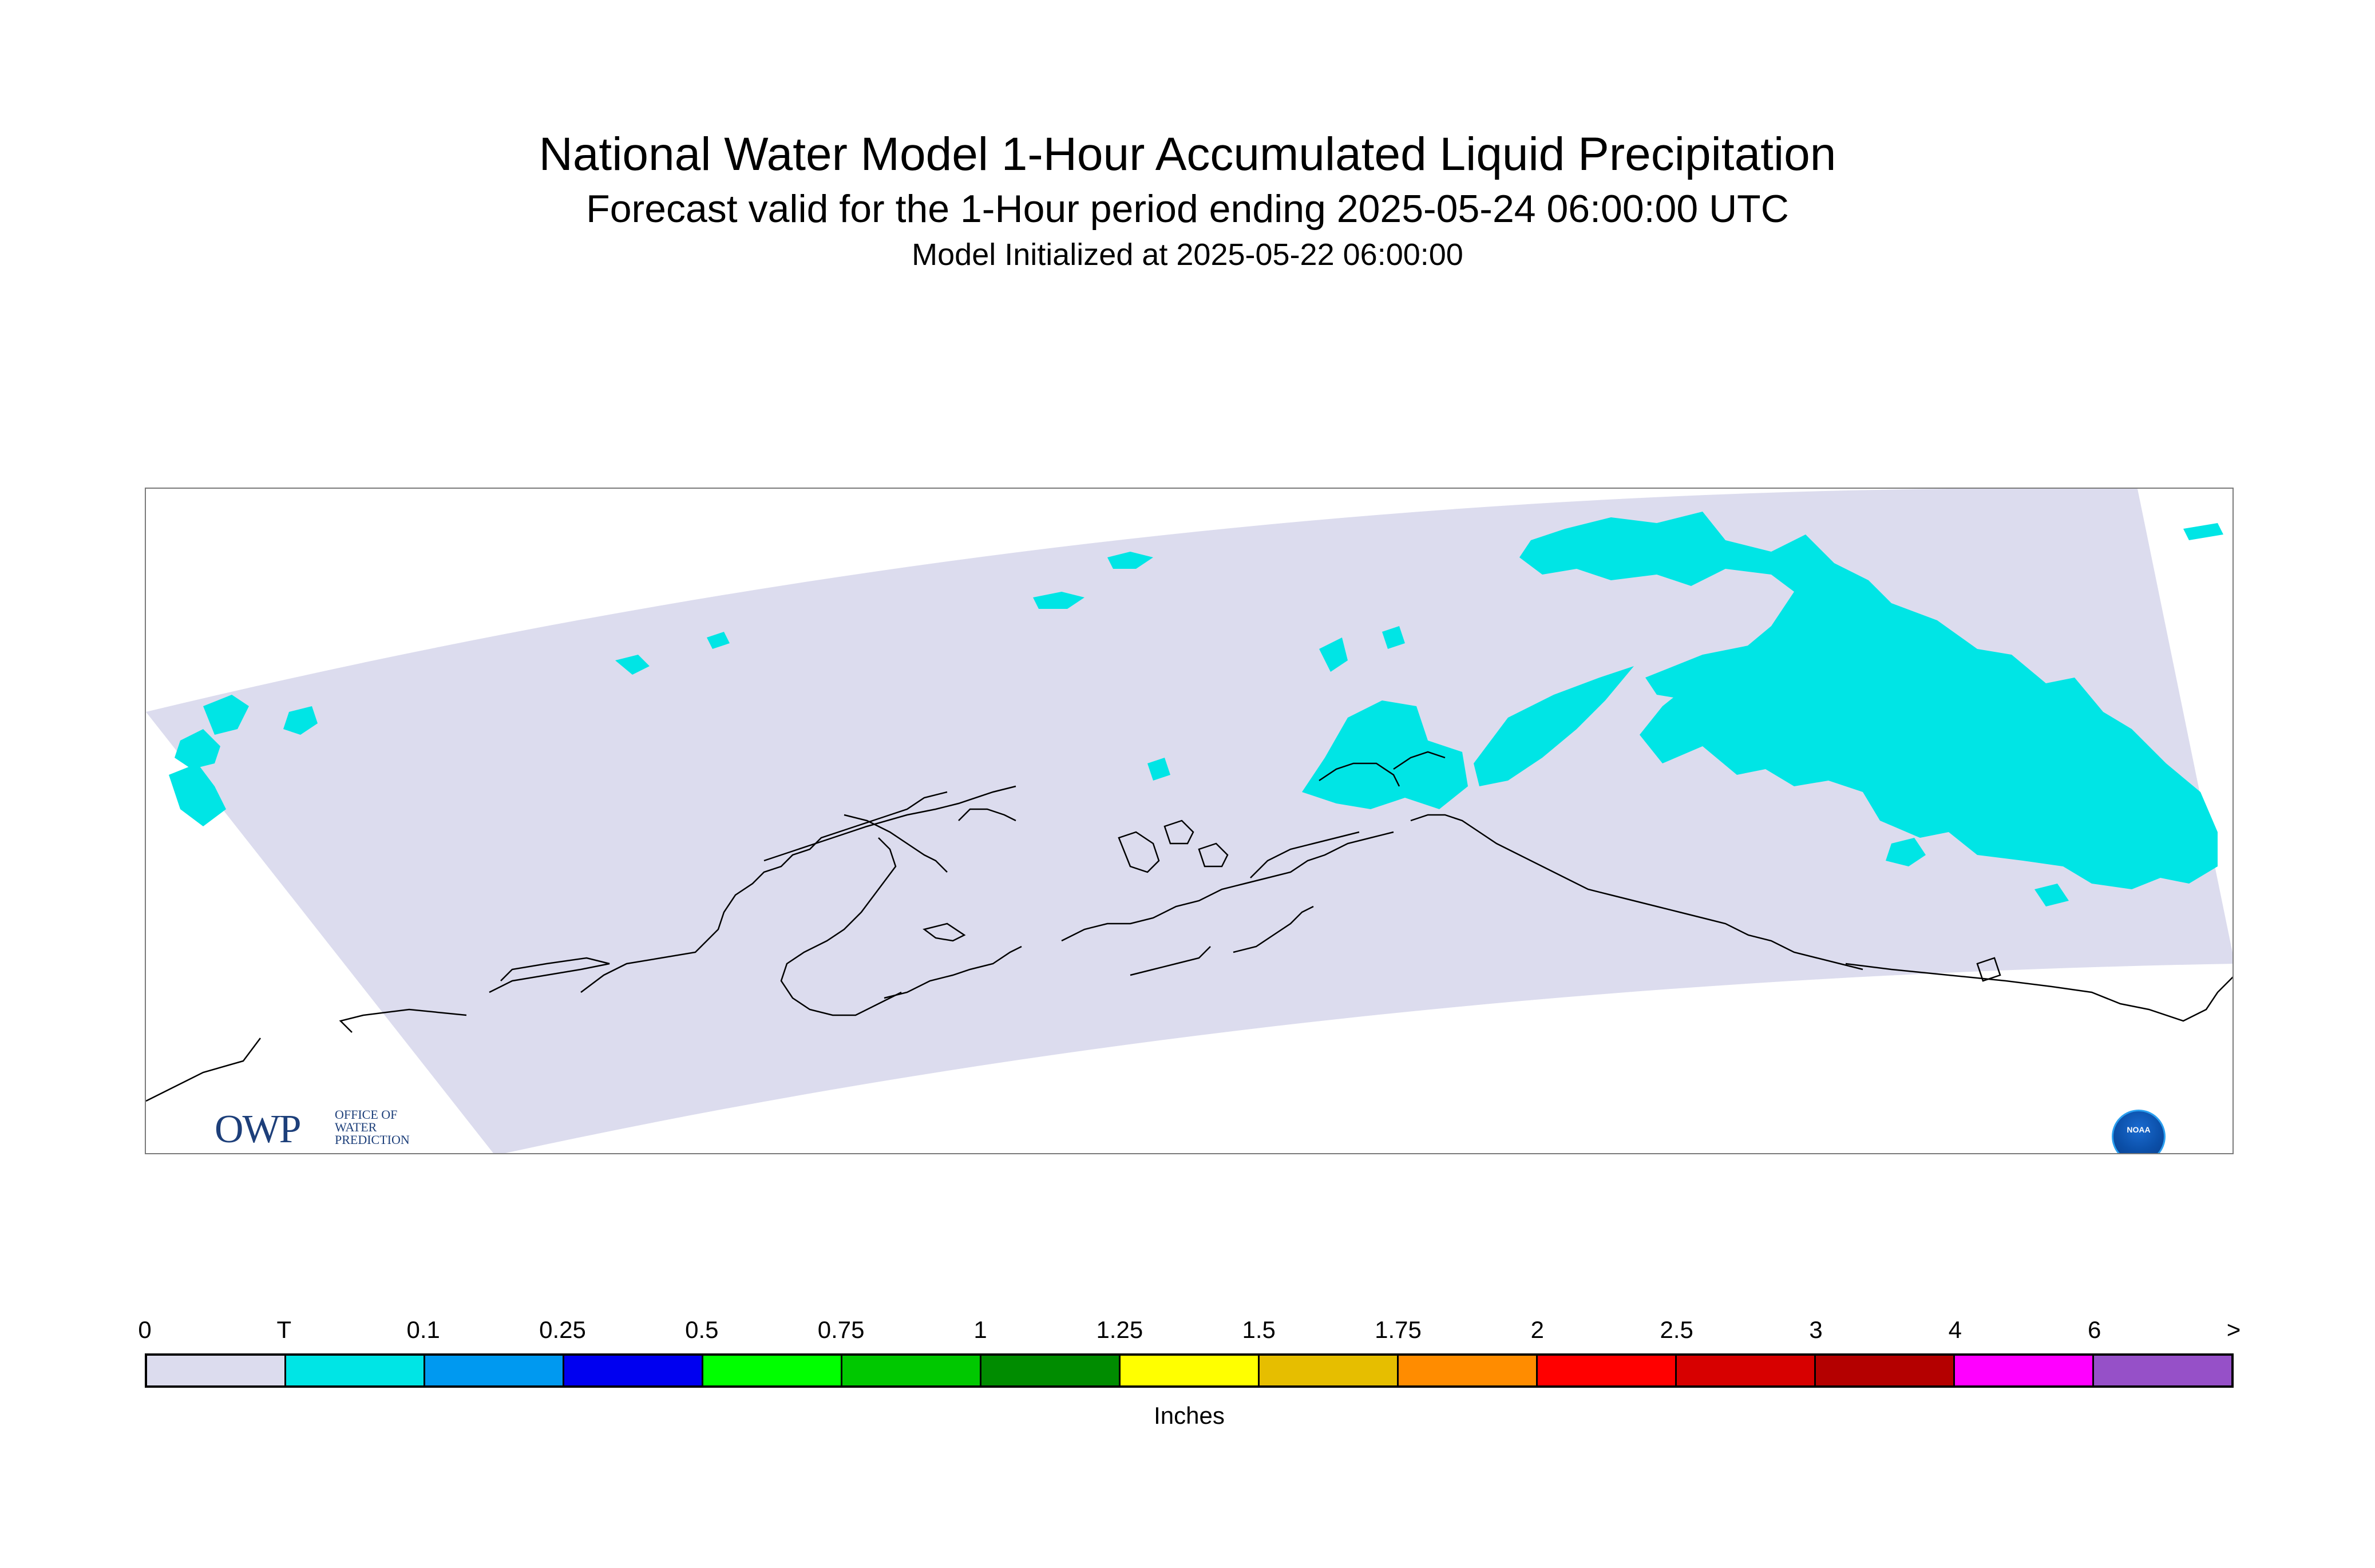 The image size is (2375, 1568). I want to click on noaa-logo-text: NOAA, so click(2139, 1129).